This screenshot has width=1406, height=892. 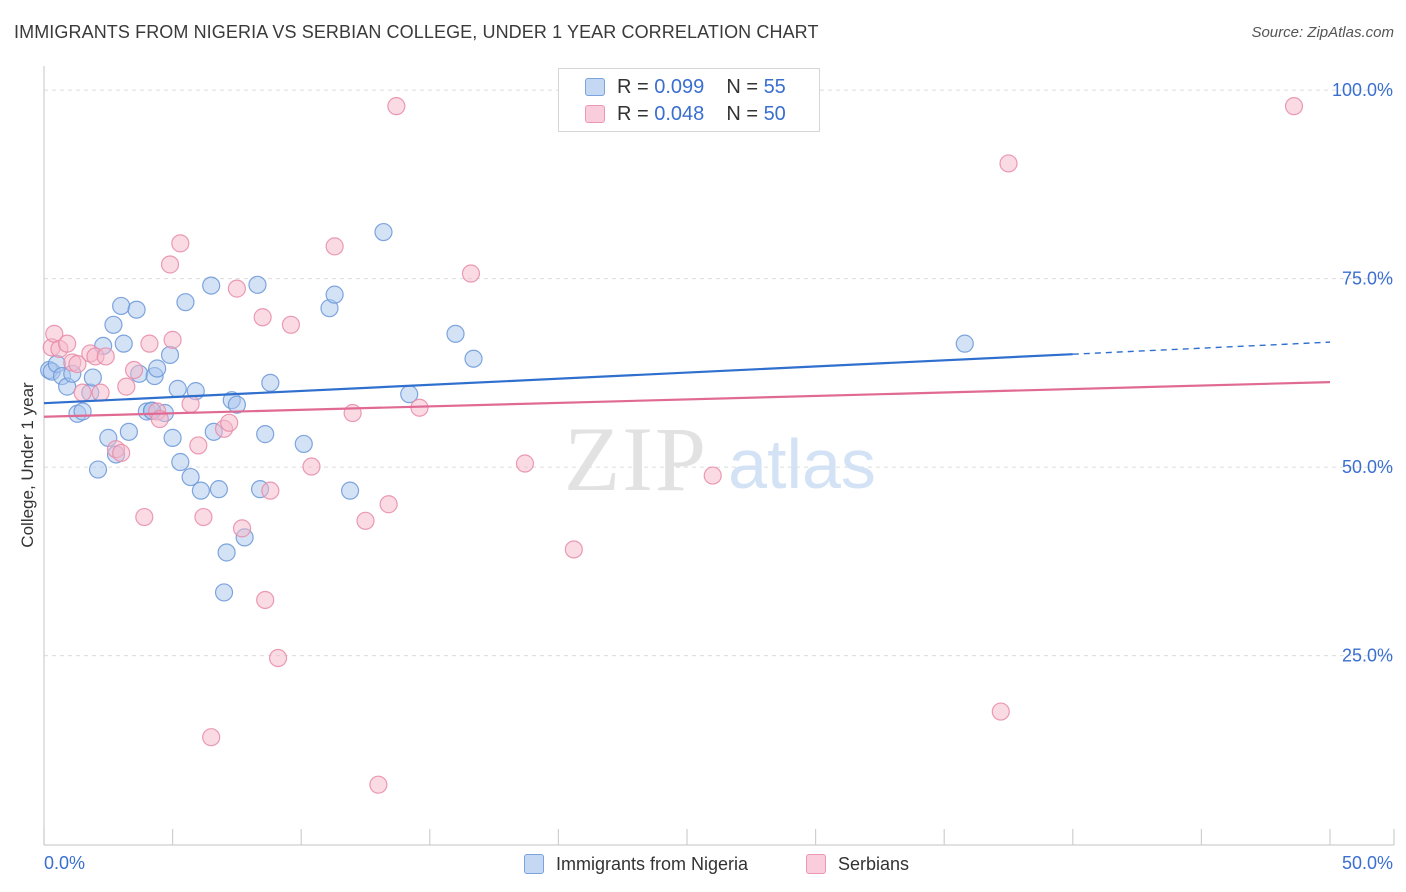 What do you see at coordinates (595, 87) in the screenshot?
I see `legend-swatch-nigeria` at bounding box center [595, 87].